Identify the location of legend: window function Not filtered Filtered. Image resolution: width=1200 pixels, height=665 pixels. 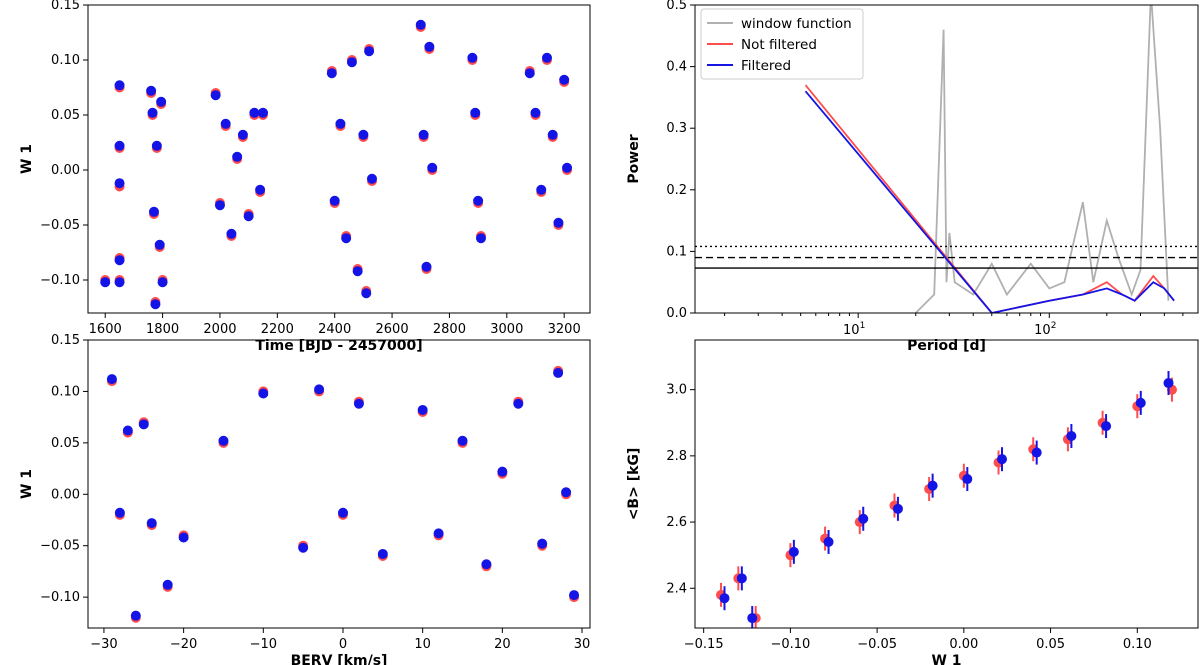
(782, 44).